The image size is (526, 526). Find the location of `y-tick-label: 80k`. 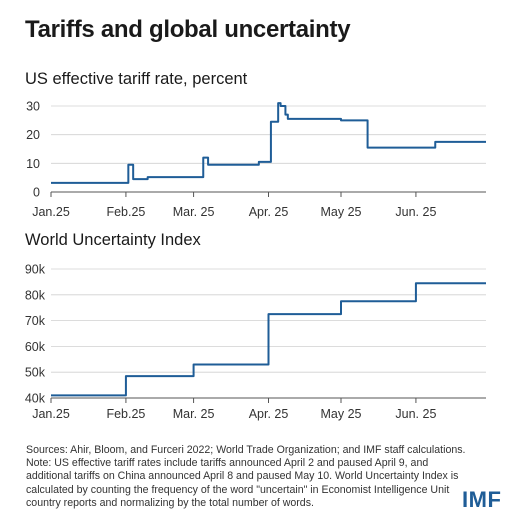

y-tick-label: 80k is located at coordinates (35, 295).